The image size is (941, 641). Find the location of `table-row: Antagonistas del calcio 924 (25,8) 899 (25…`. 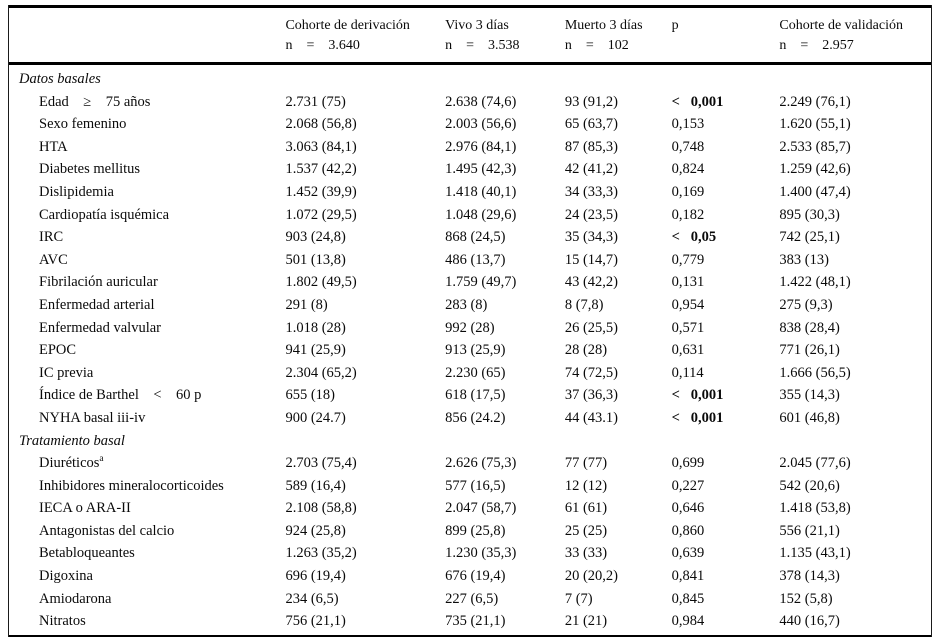

table-row: Antagonistas del calcio 924 (25,8) 899 (25… is located at coordinates (470, 531).